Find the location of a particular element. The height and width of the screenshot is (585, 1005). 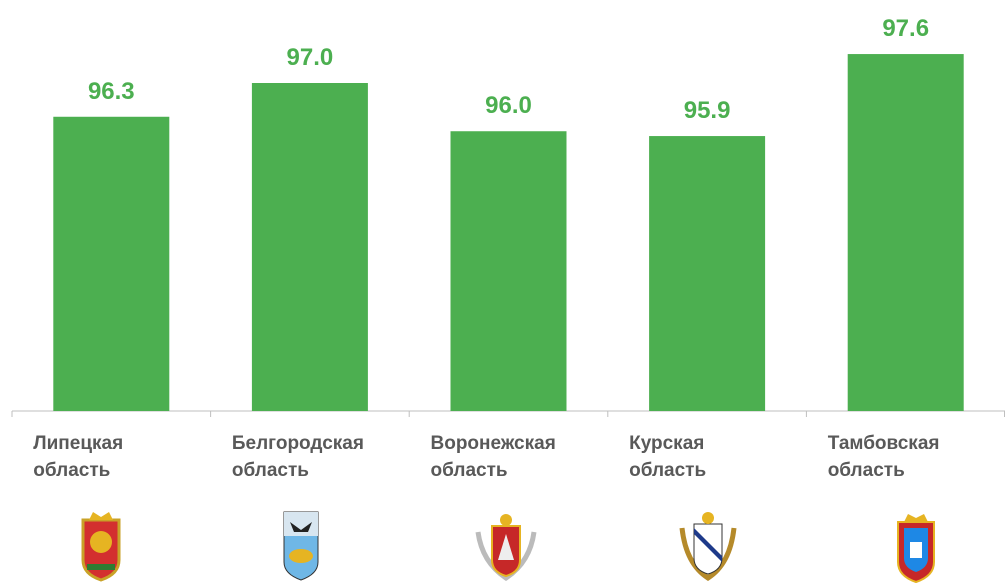

x-tick-label: Тамбовская область is located at coordinates (883, 457).